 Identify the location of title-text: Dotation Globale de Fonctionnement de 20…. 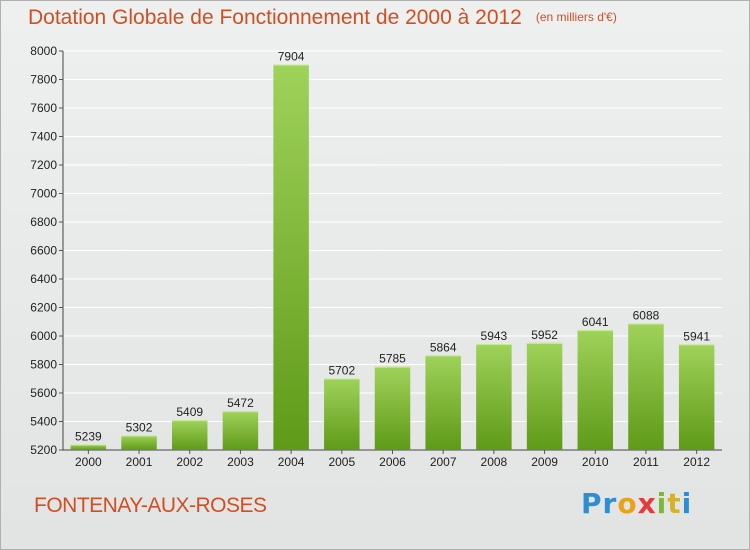
(275, 17).